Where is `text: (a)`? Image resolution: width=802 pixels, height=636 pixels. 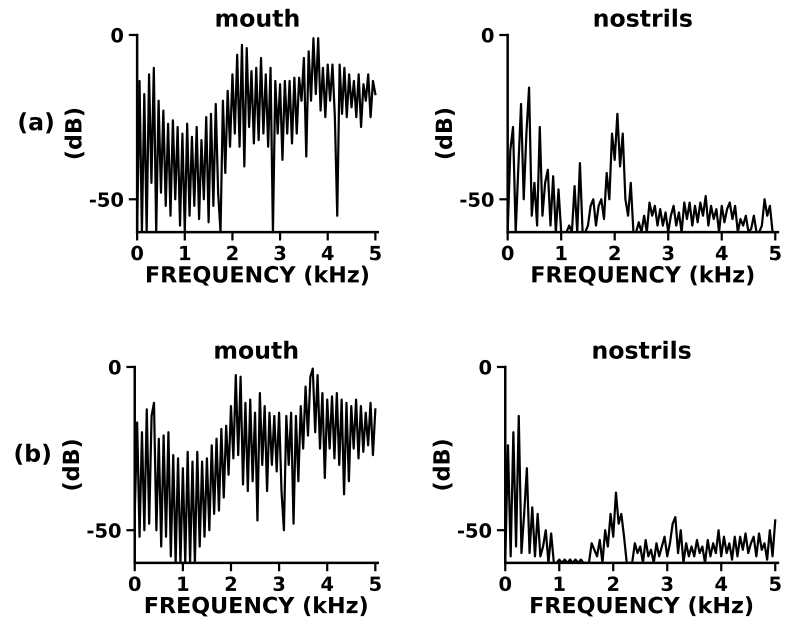
text: (a) is located at coordinates (36, 123).